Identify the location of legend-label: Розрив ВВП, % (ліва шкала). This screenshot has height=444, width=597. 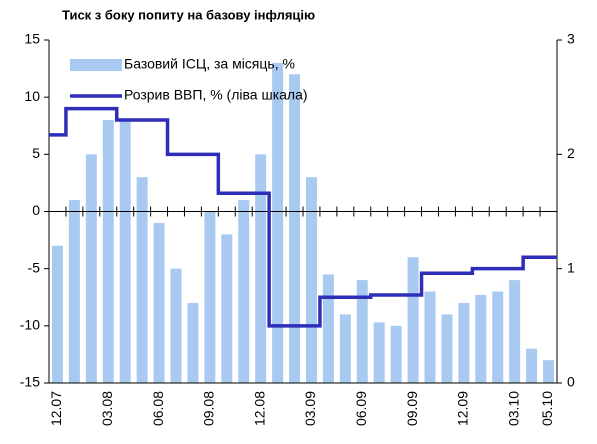
(216, 95).